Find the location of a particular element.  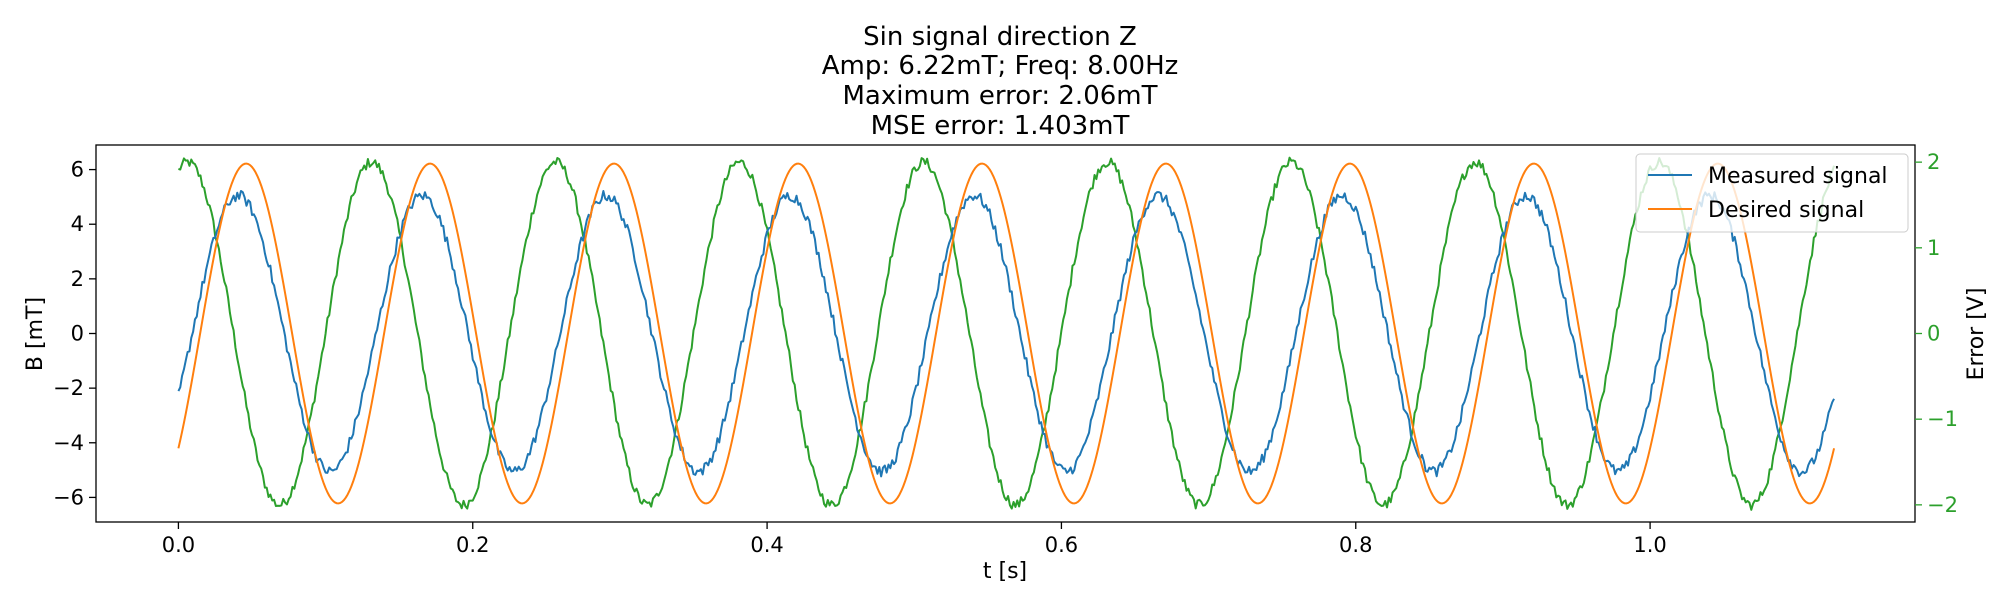

title-line-1: Sin signal direction Z is located at coordinates (1000, 37).